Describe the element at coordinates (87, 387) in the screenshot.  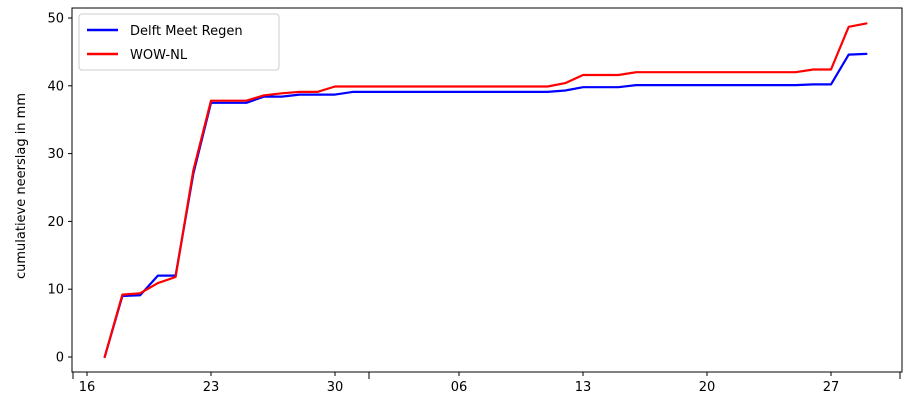
I see `x-tick-label: 16` at that location.